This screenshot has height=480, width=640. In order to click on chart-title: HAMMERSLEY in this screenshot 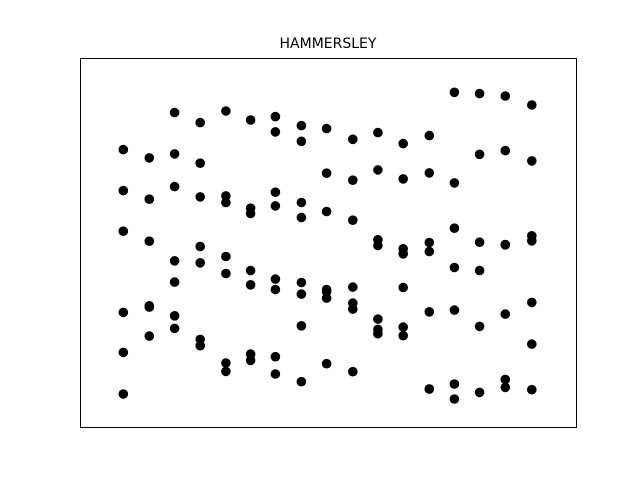, I will do `click(328, 44)`.